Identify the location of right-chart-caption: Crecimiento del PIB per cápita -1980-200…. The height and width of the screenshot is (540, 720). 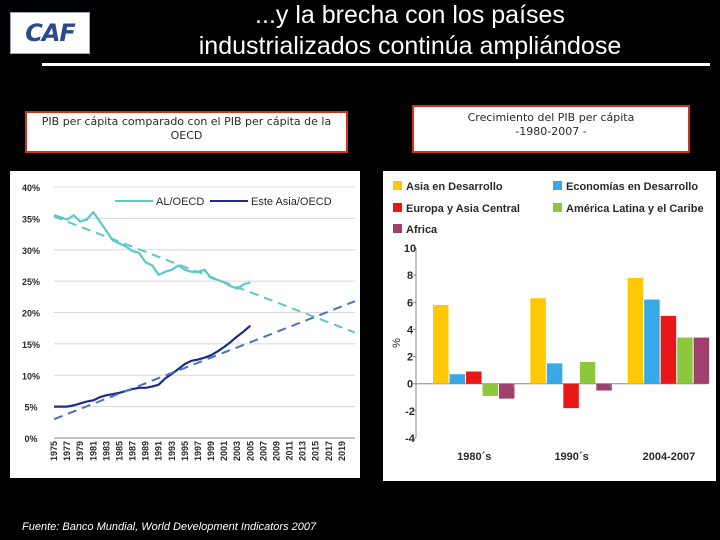
(551, 129).